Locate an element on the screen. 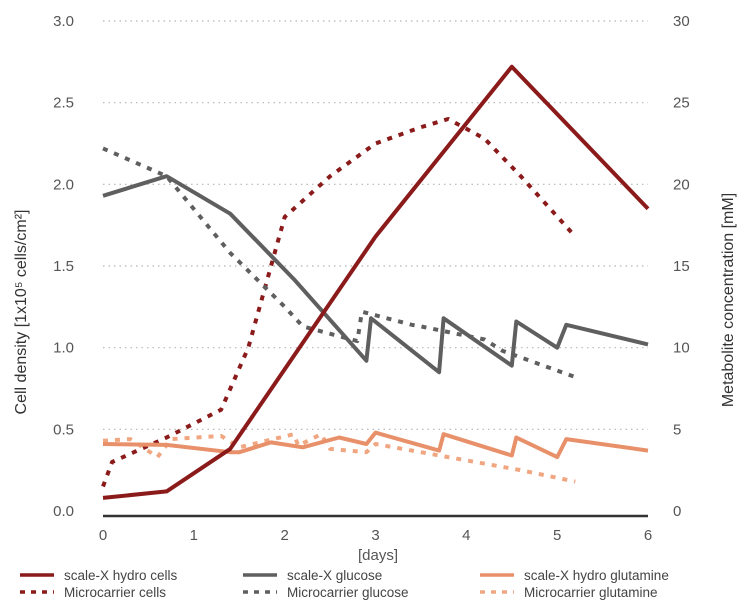  y-tick-label-right: 15 is located at coordinates (681, 266).